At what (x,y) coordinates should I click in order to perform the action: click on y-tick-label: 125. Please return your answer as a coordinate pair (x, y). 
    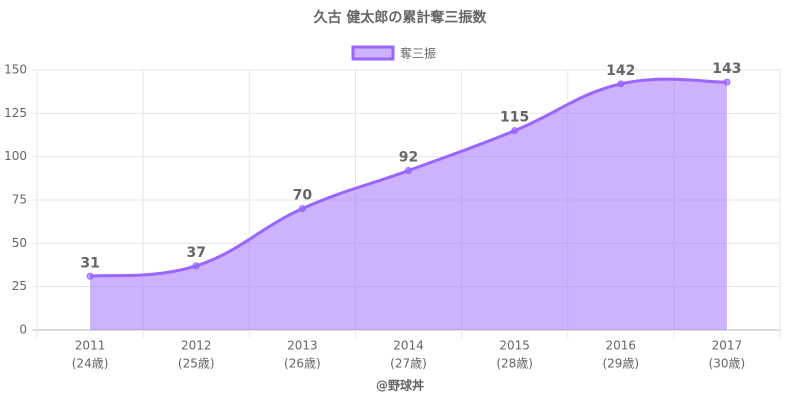
    Looking at the image, I should click on (15, 113).